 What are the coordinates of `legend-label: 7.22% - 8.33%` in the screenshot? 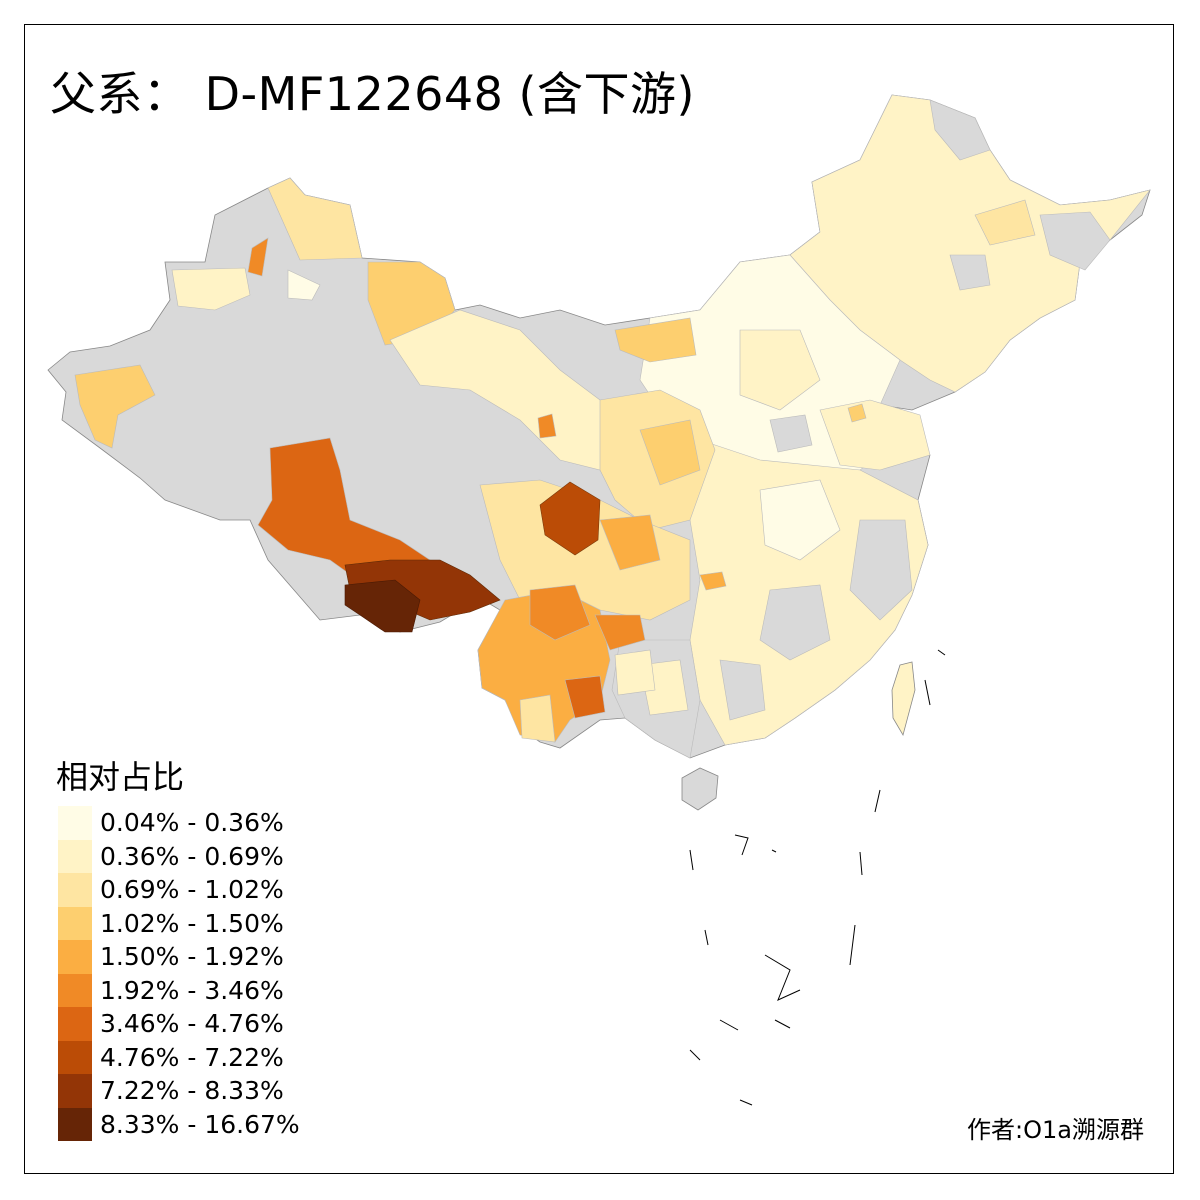 It's located at (192, 1091).